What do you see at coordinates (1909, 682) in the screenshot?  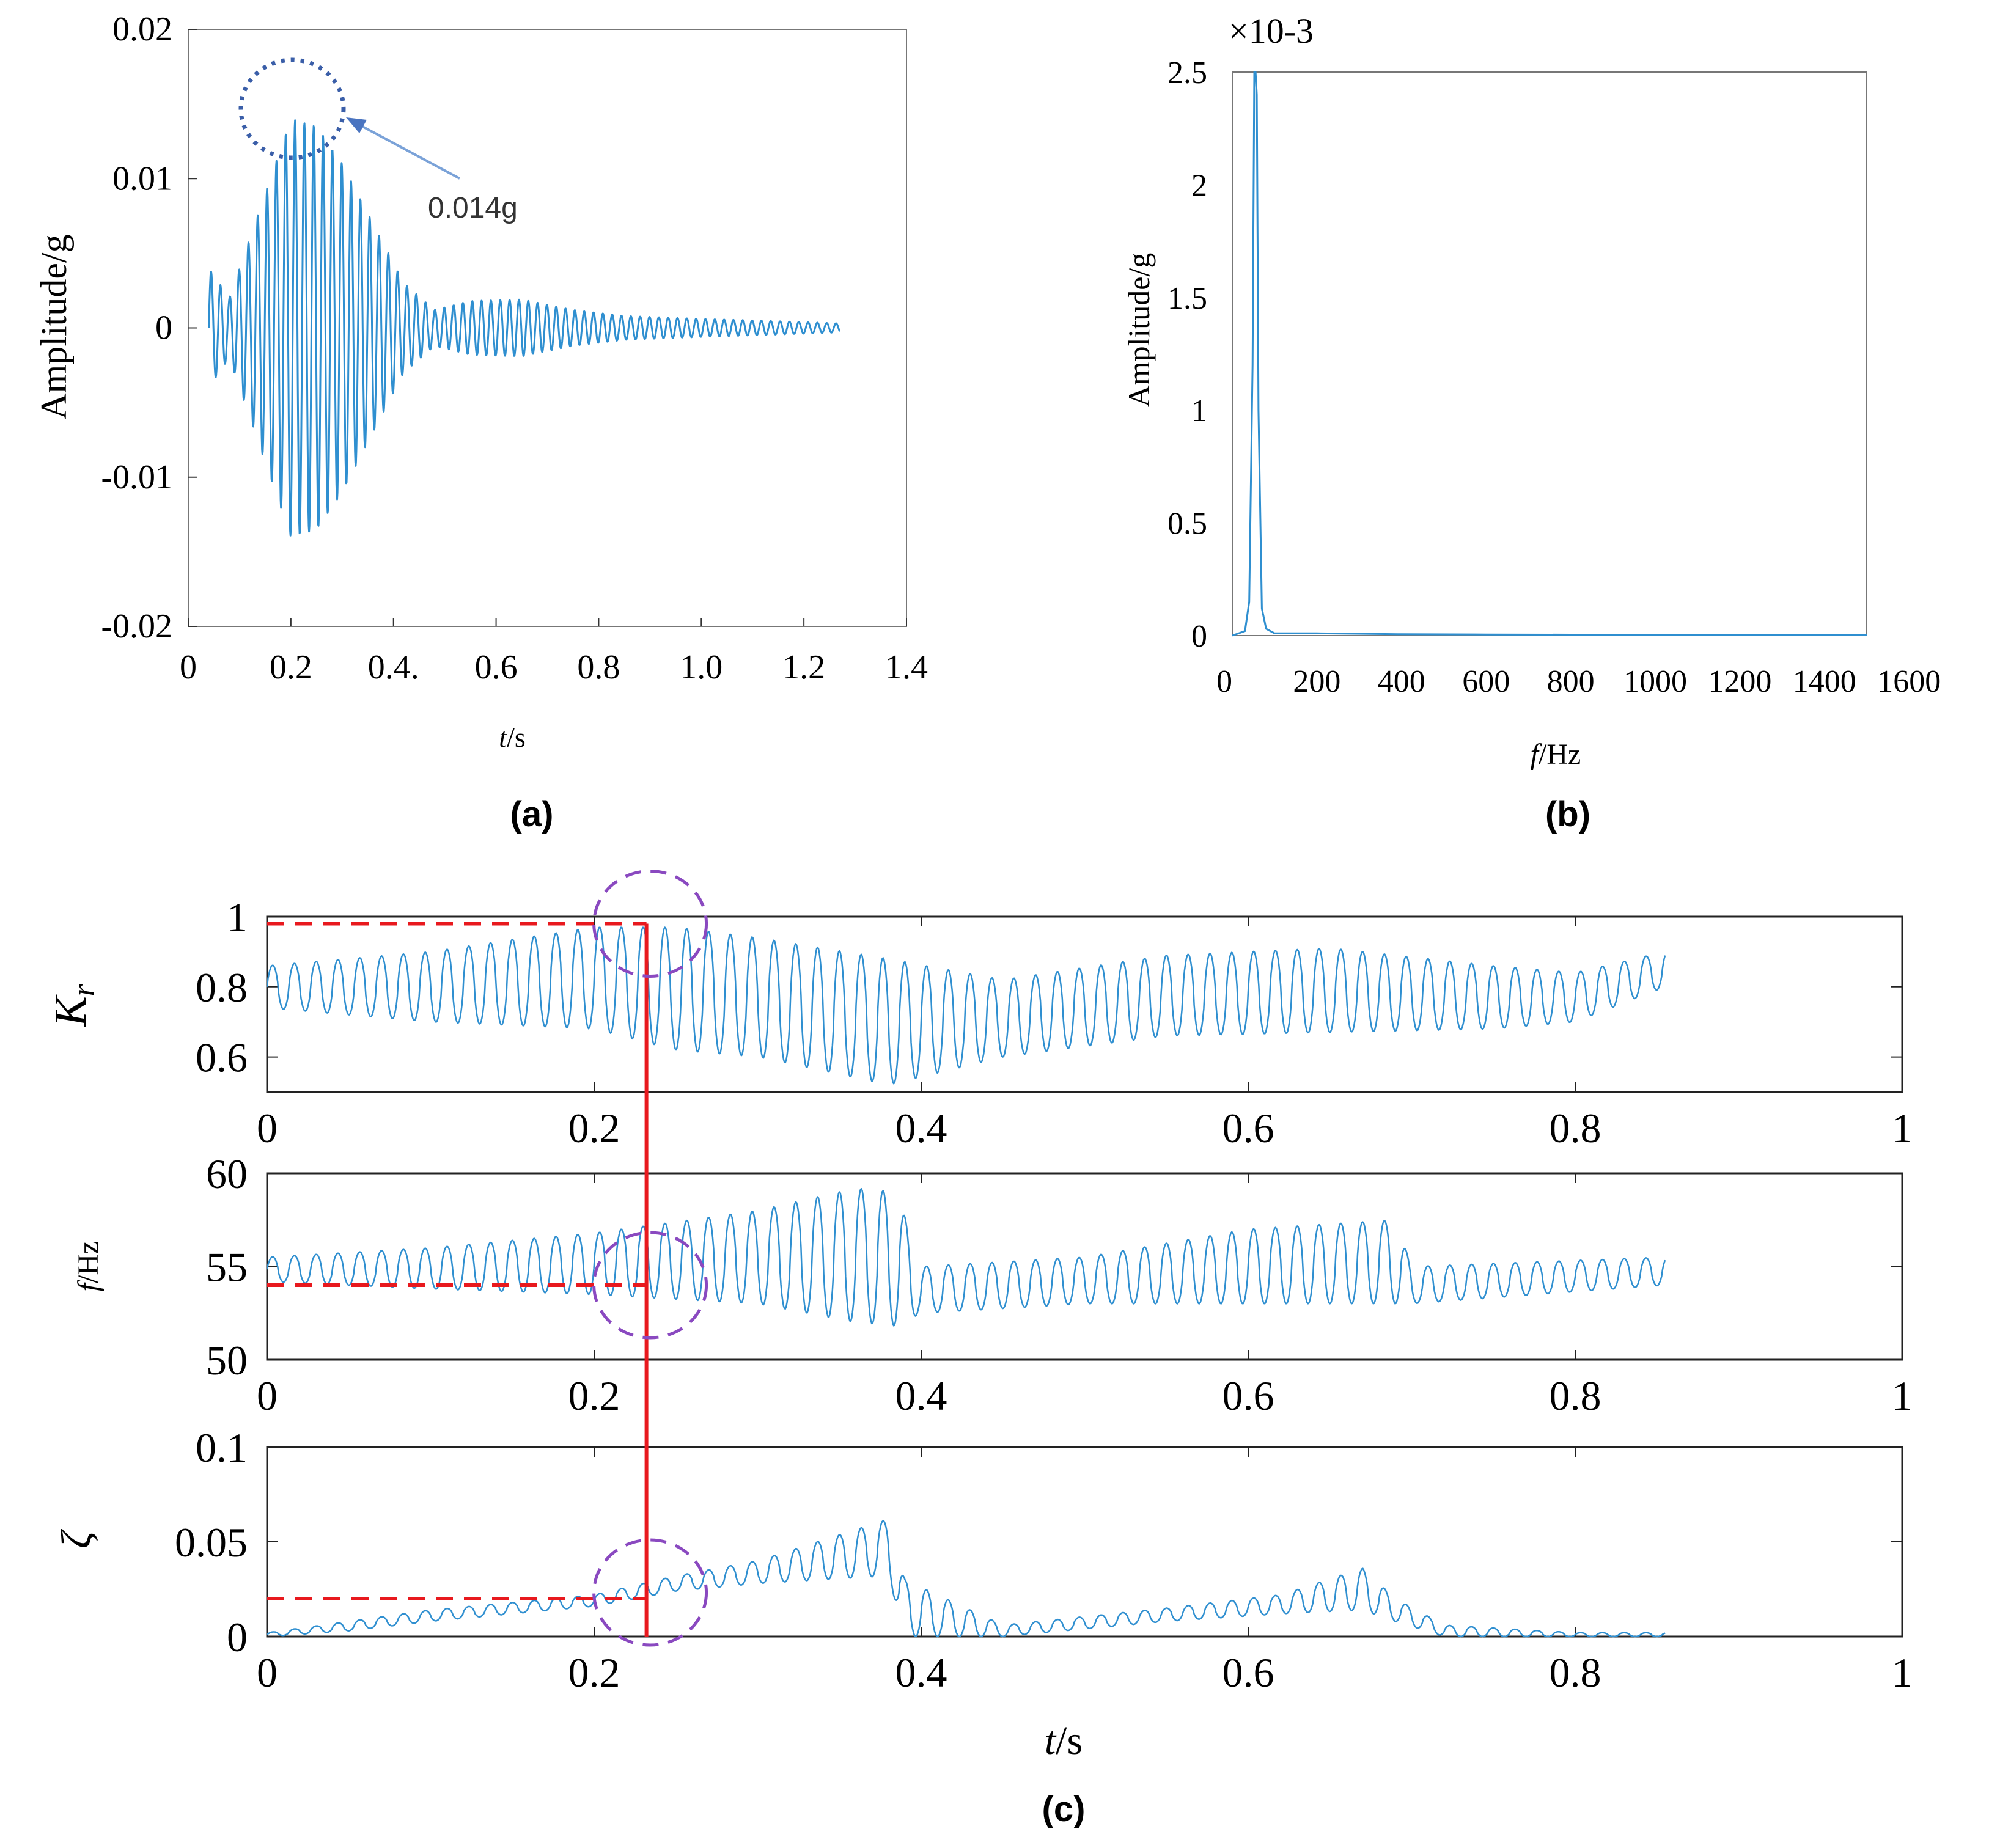 I see `panel-b-x-tick-label: 1600` at bounding box center [1909, 682].